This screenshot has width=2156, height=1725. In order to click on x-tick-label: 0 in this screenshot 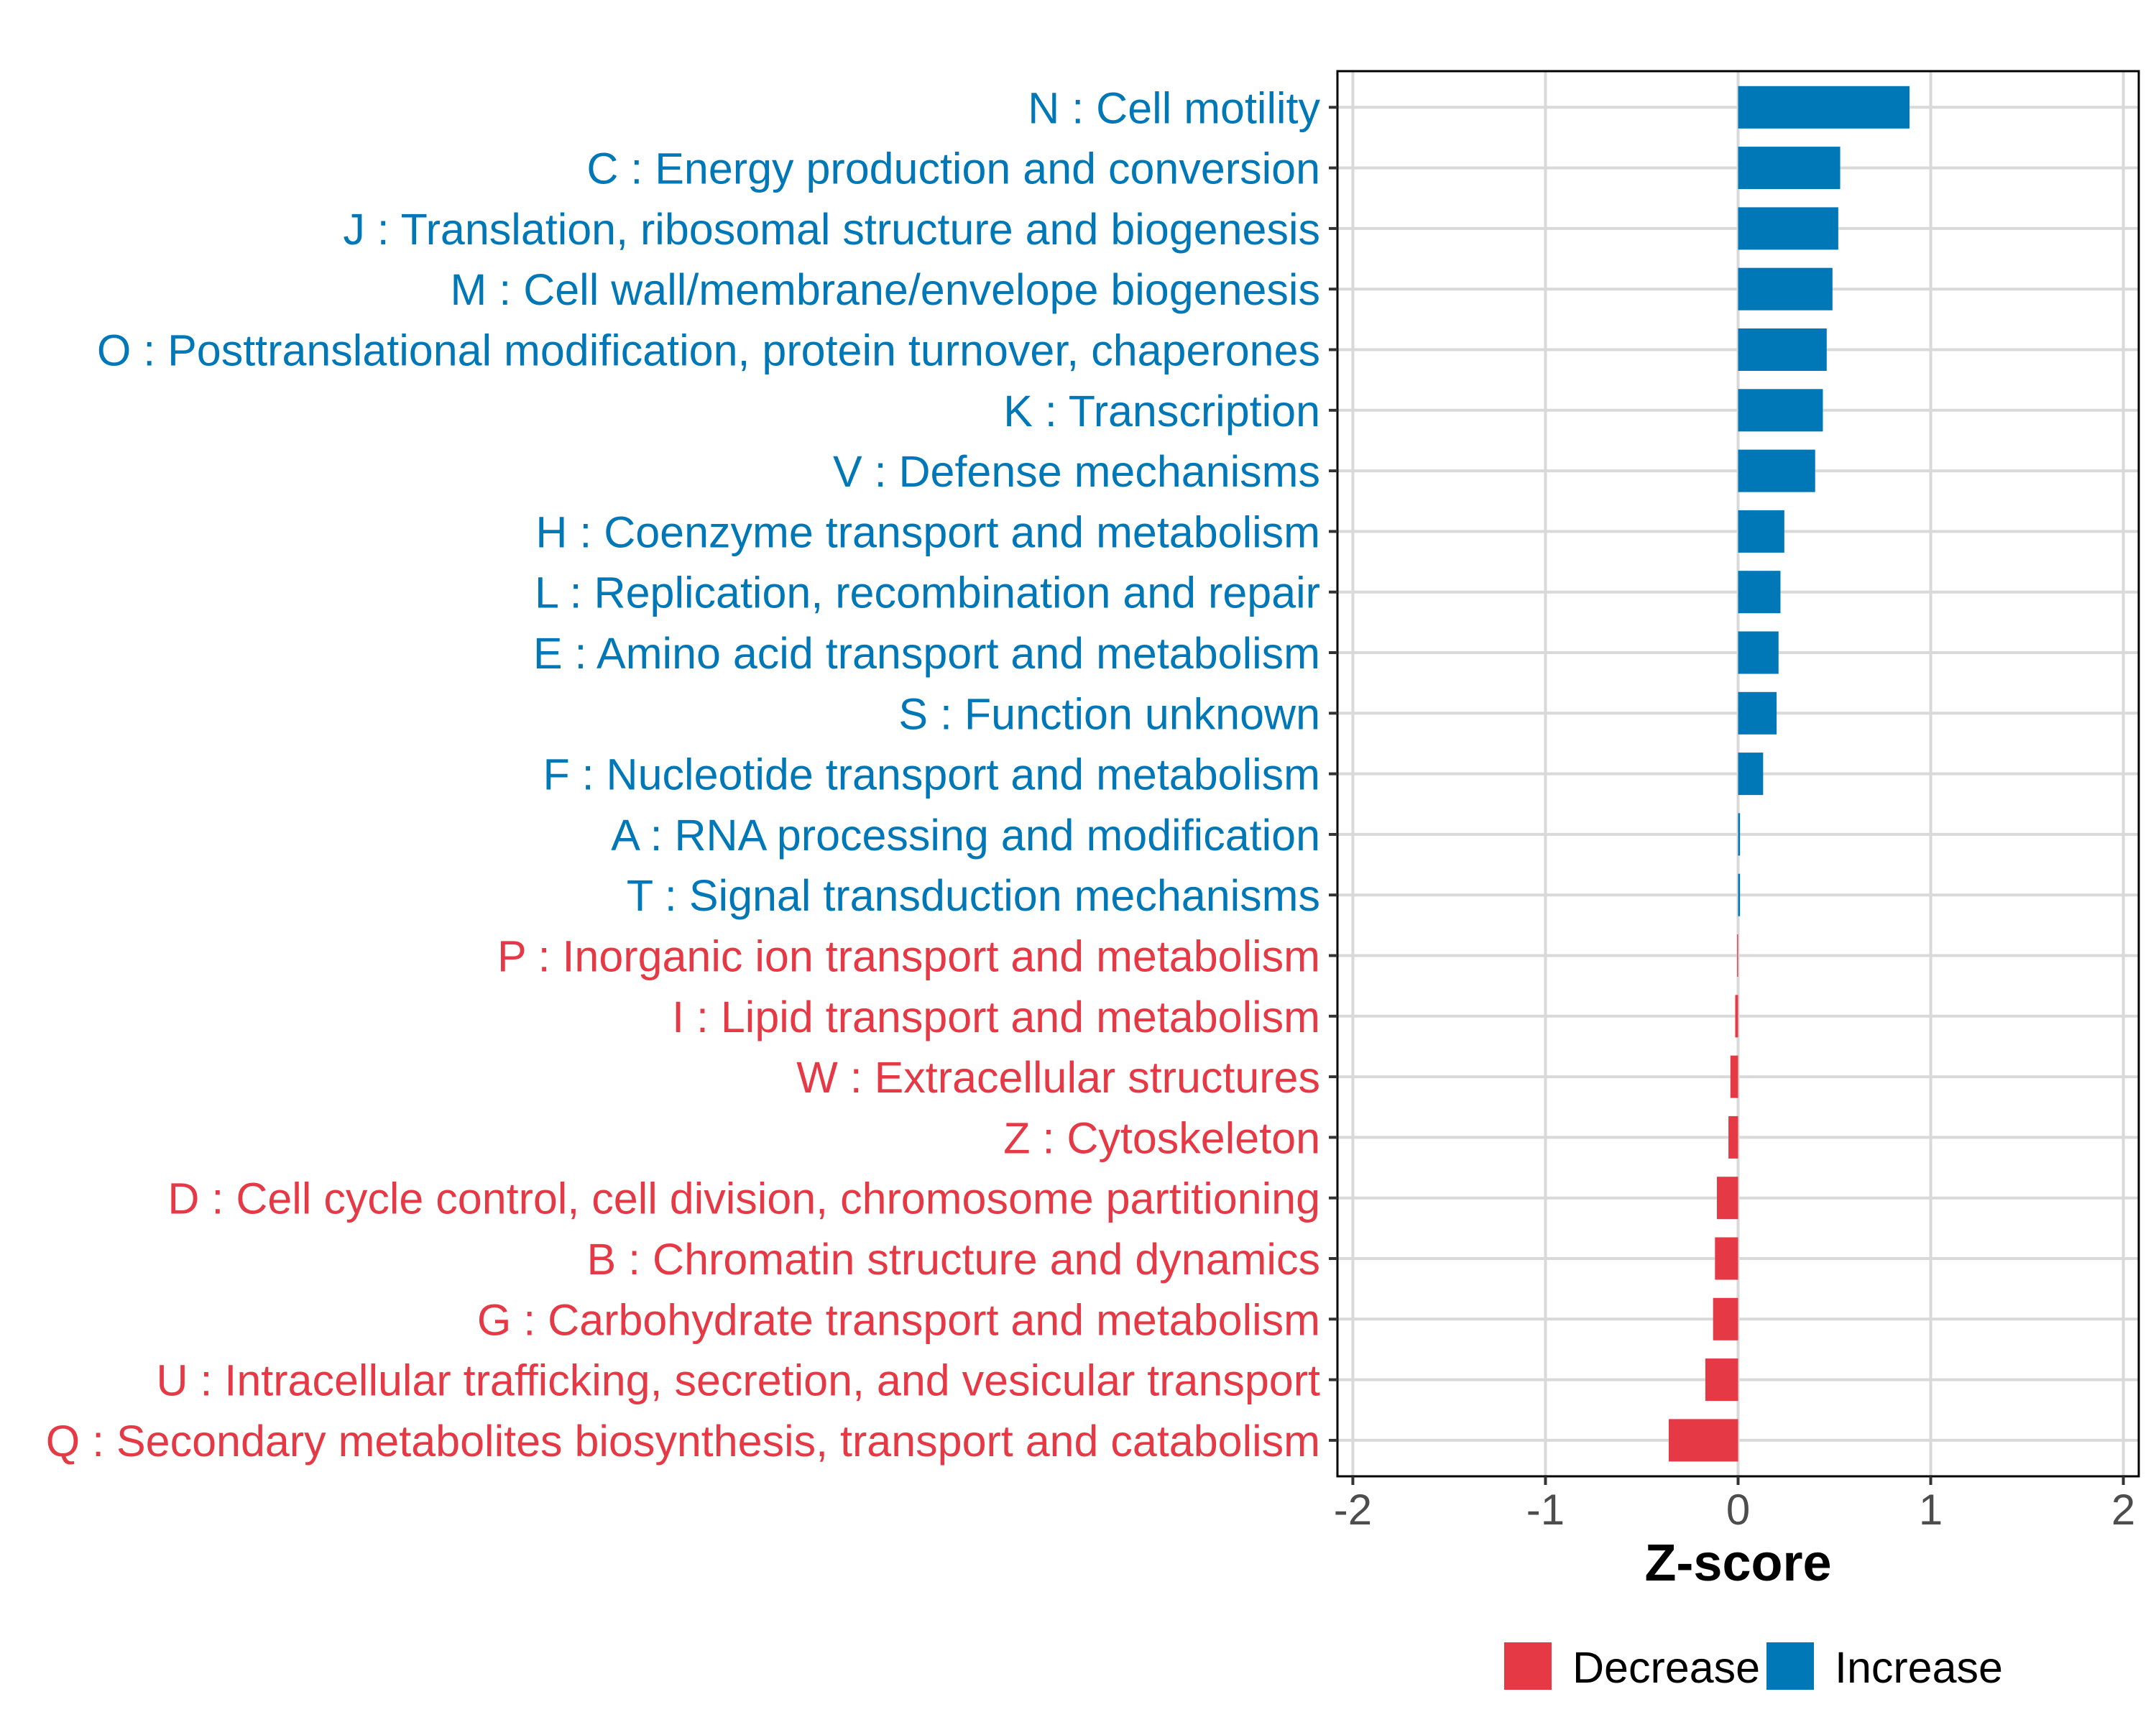, I will do `click(1738, 1510)`.